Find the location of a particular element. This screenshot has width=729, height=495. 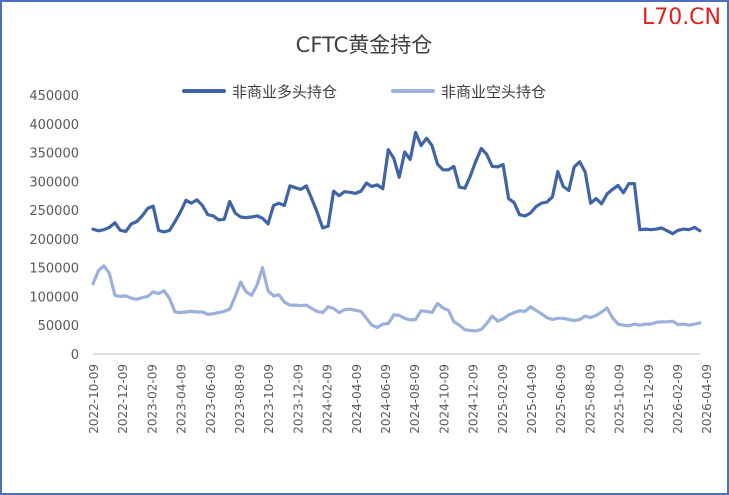

y-tick-label-5: 250000 is located at coordinates (54, 211).